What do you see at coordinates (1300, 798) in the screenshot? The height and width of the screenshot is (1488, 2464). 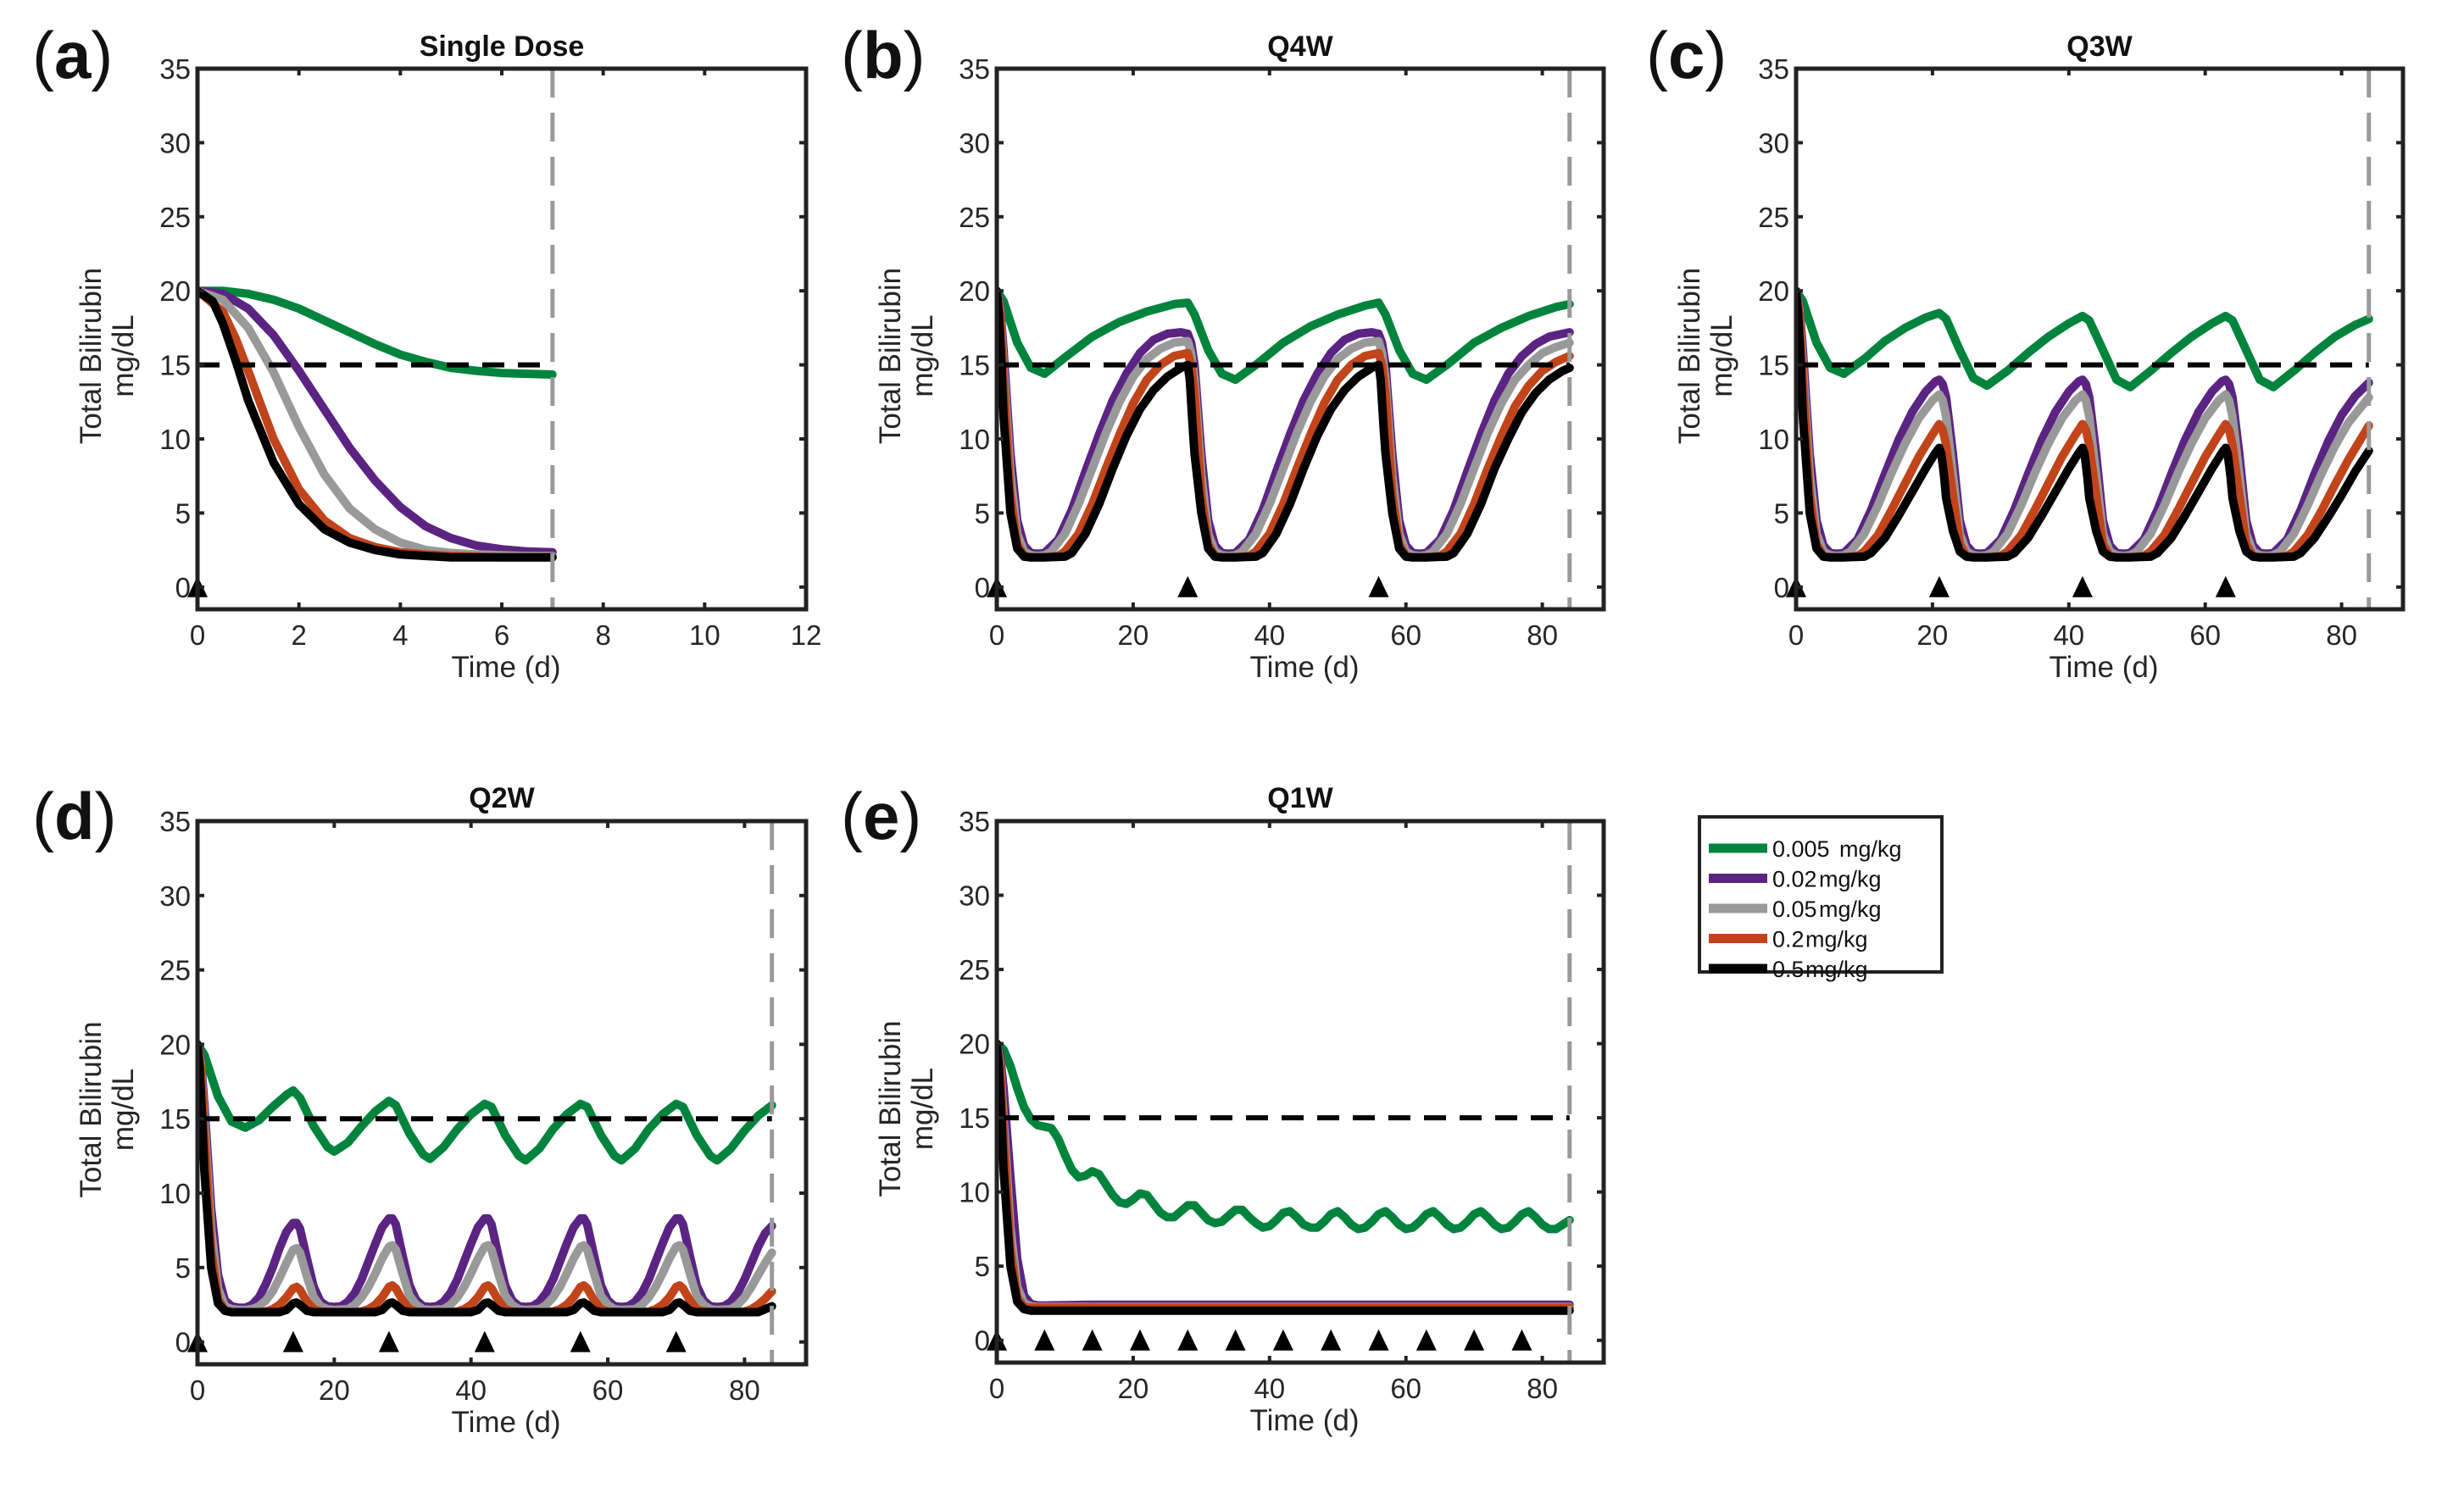 I see `panel-title: Q1W` at bounding box center [1300, 798].